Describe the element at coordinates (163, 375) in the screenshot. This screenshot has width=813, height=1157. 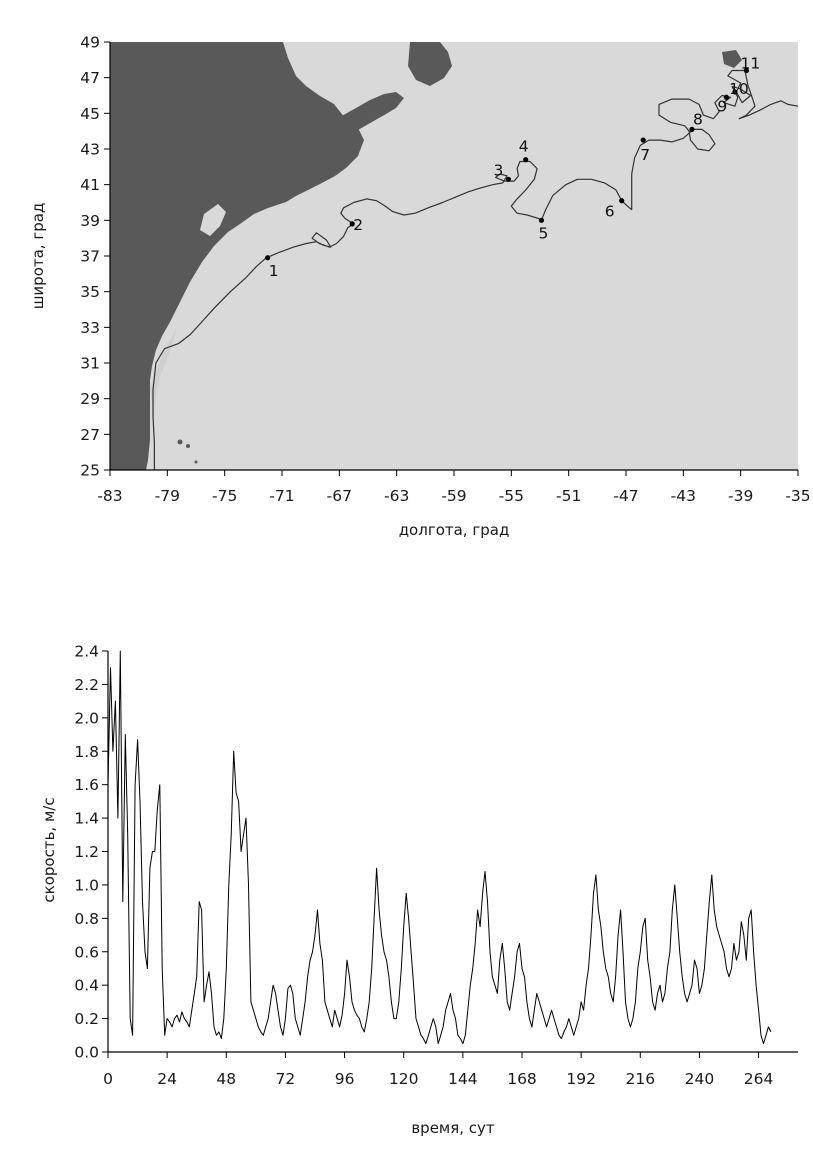
I see `land-shelf-coast` at that location.